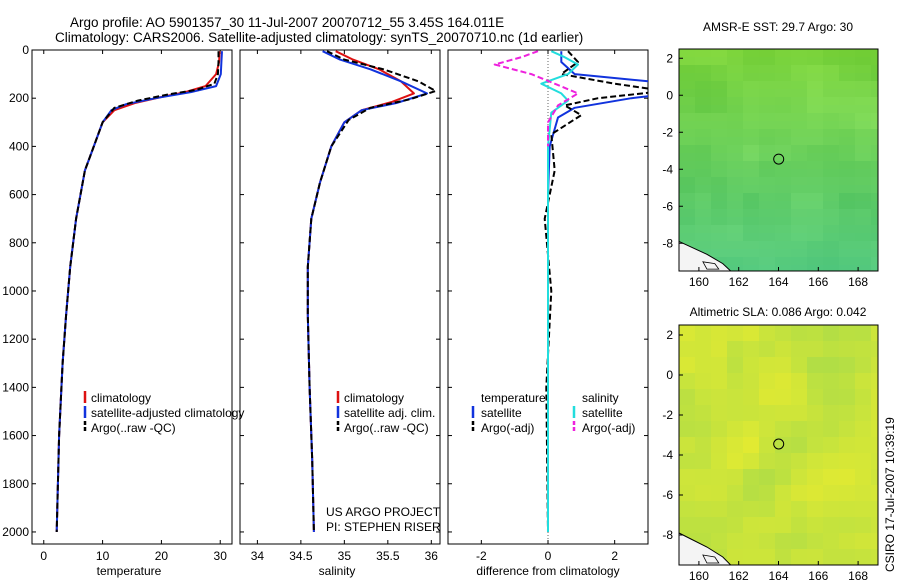  What do you see at coordinates (778, 312) in the screenshot?
I see `sla-map-title: Altimetric SLA: 0.086 Argo: 0.042` at bounding box center [778, 312].